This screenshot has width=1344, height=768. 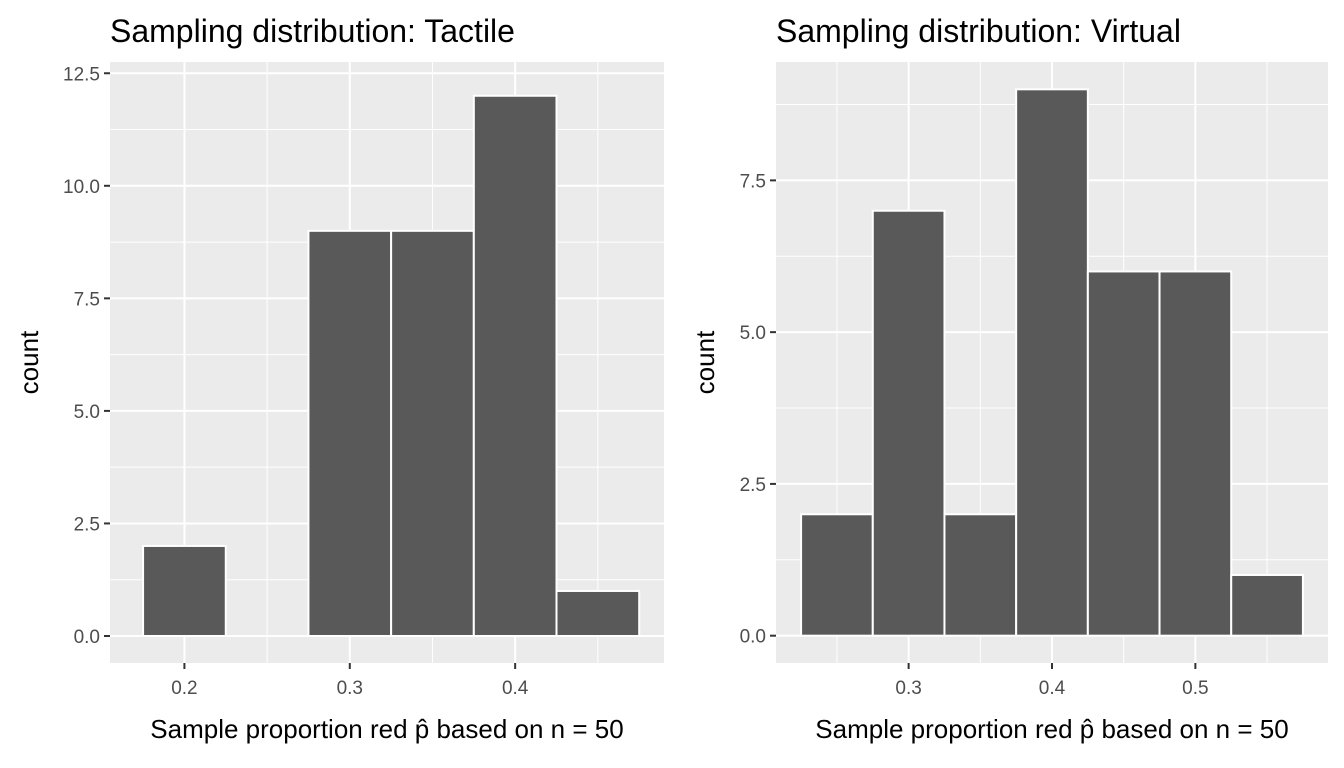 What do you see at coordinates (978, 31) in the screenshot?
I see `chart-title: Sampling distribution: Virtual` at bounding box center [978, 31].